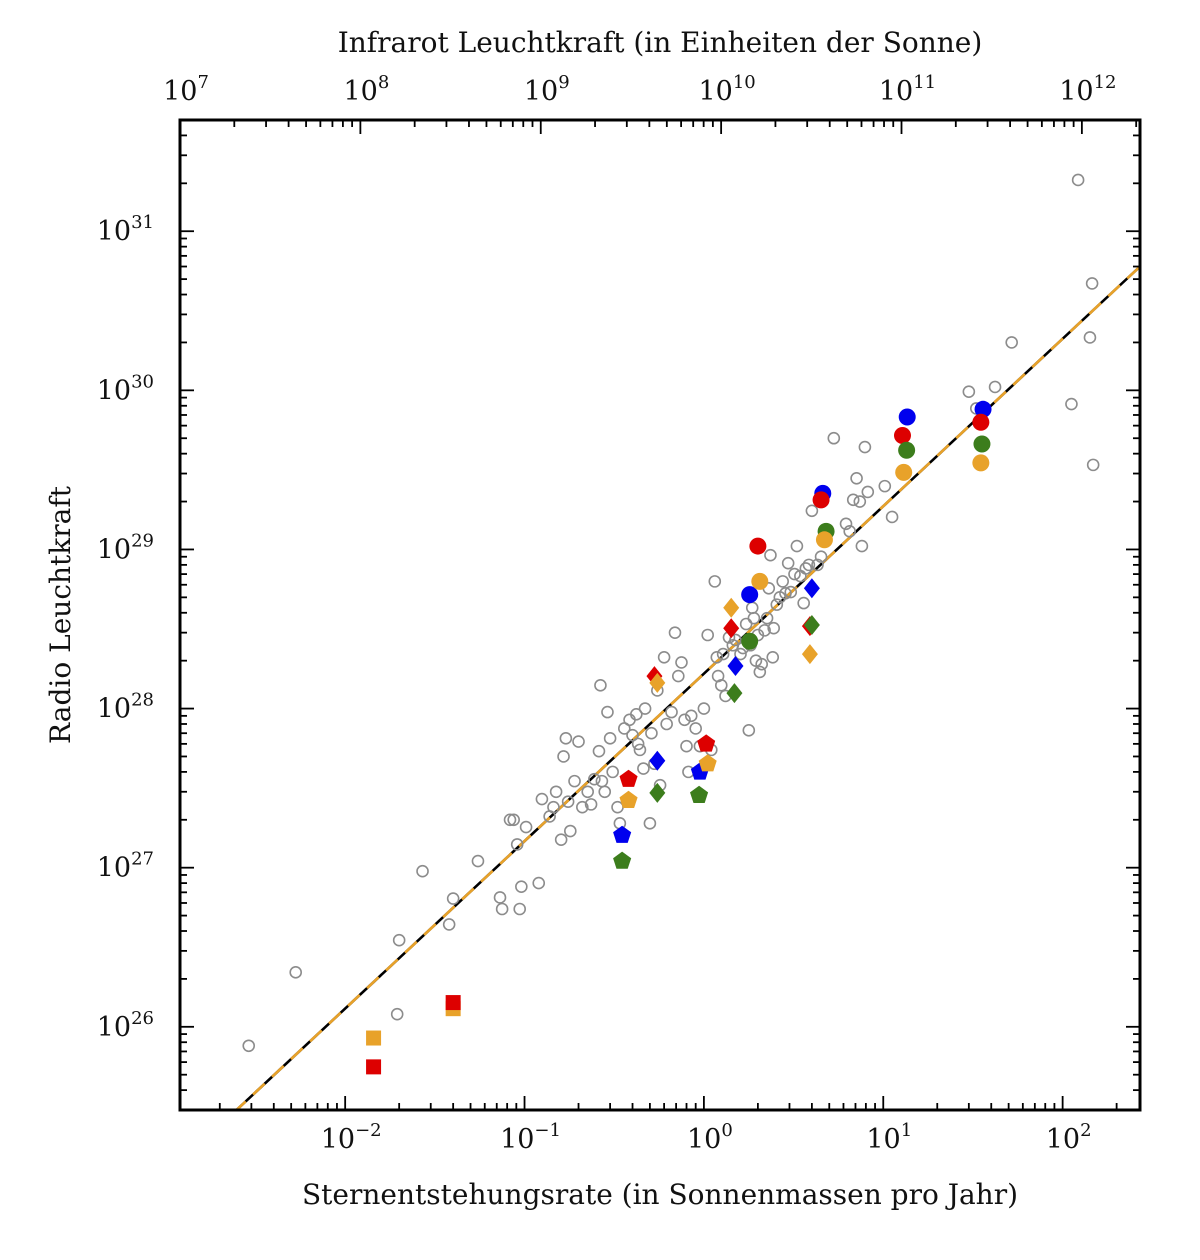 Image resolution: width=1200 pixels, height=1260 pixels. I want to click on y-axis-title: Radio Leuchtkraft, so click(60, 614).